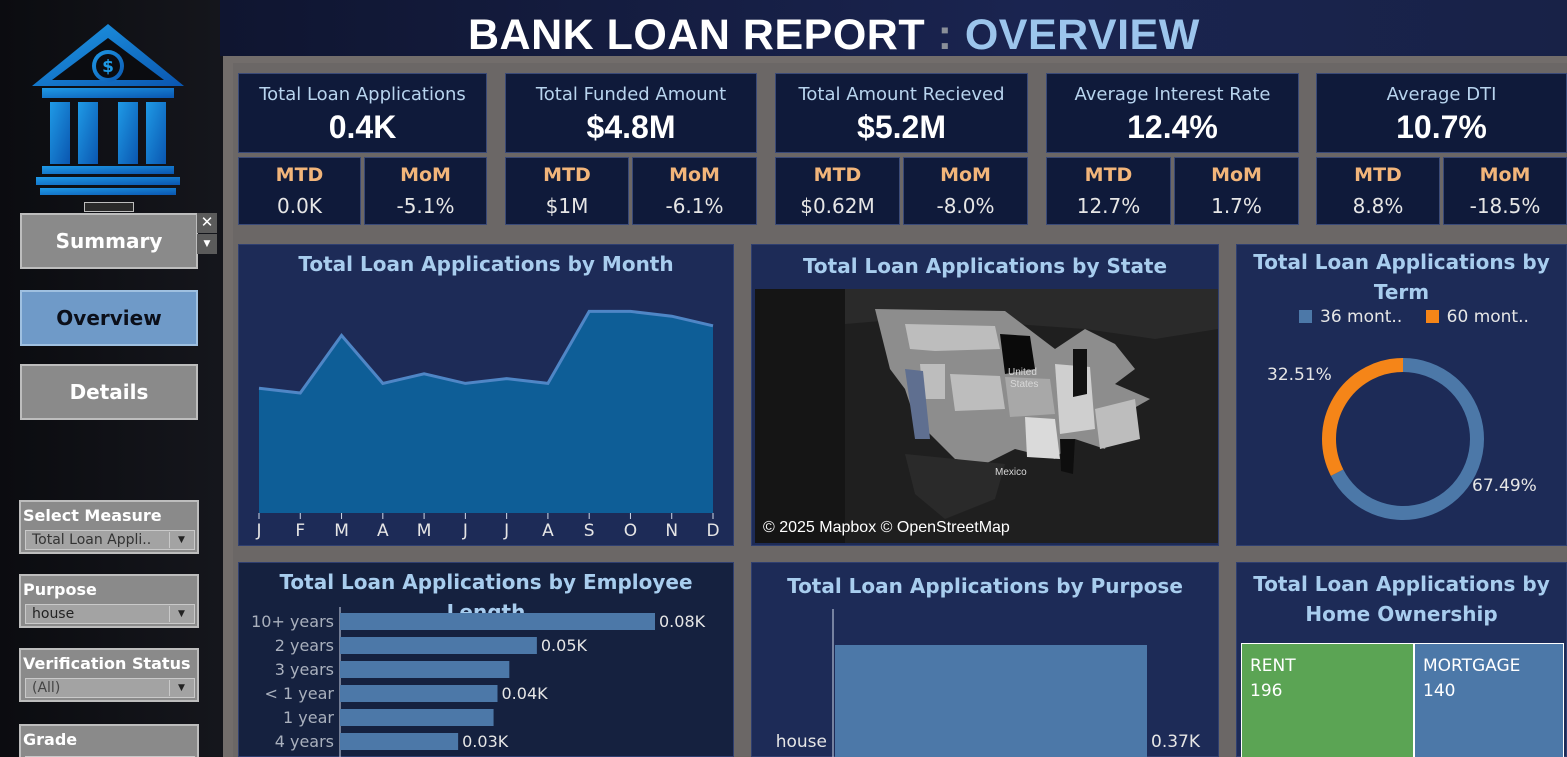 The width and height of the screenshot is (1567, 757). I want to click on emp-category-label: < 1 year, so click(300, 693).